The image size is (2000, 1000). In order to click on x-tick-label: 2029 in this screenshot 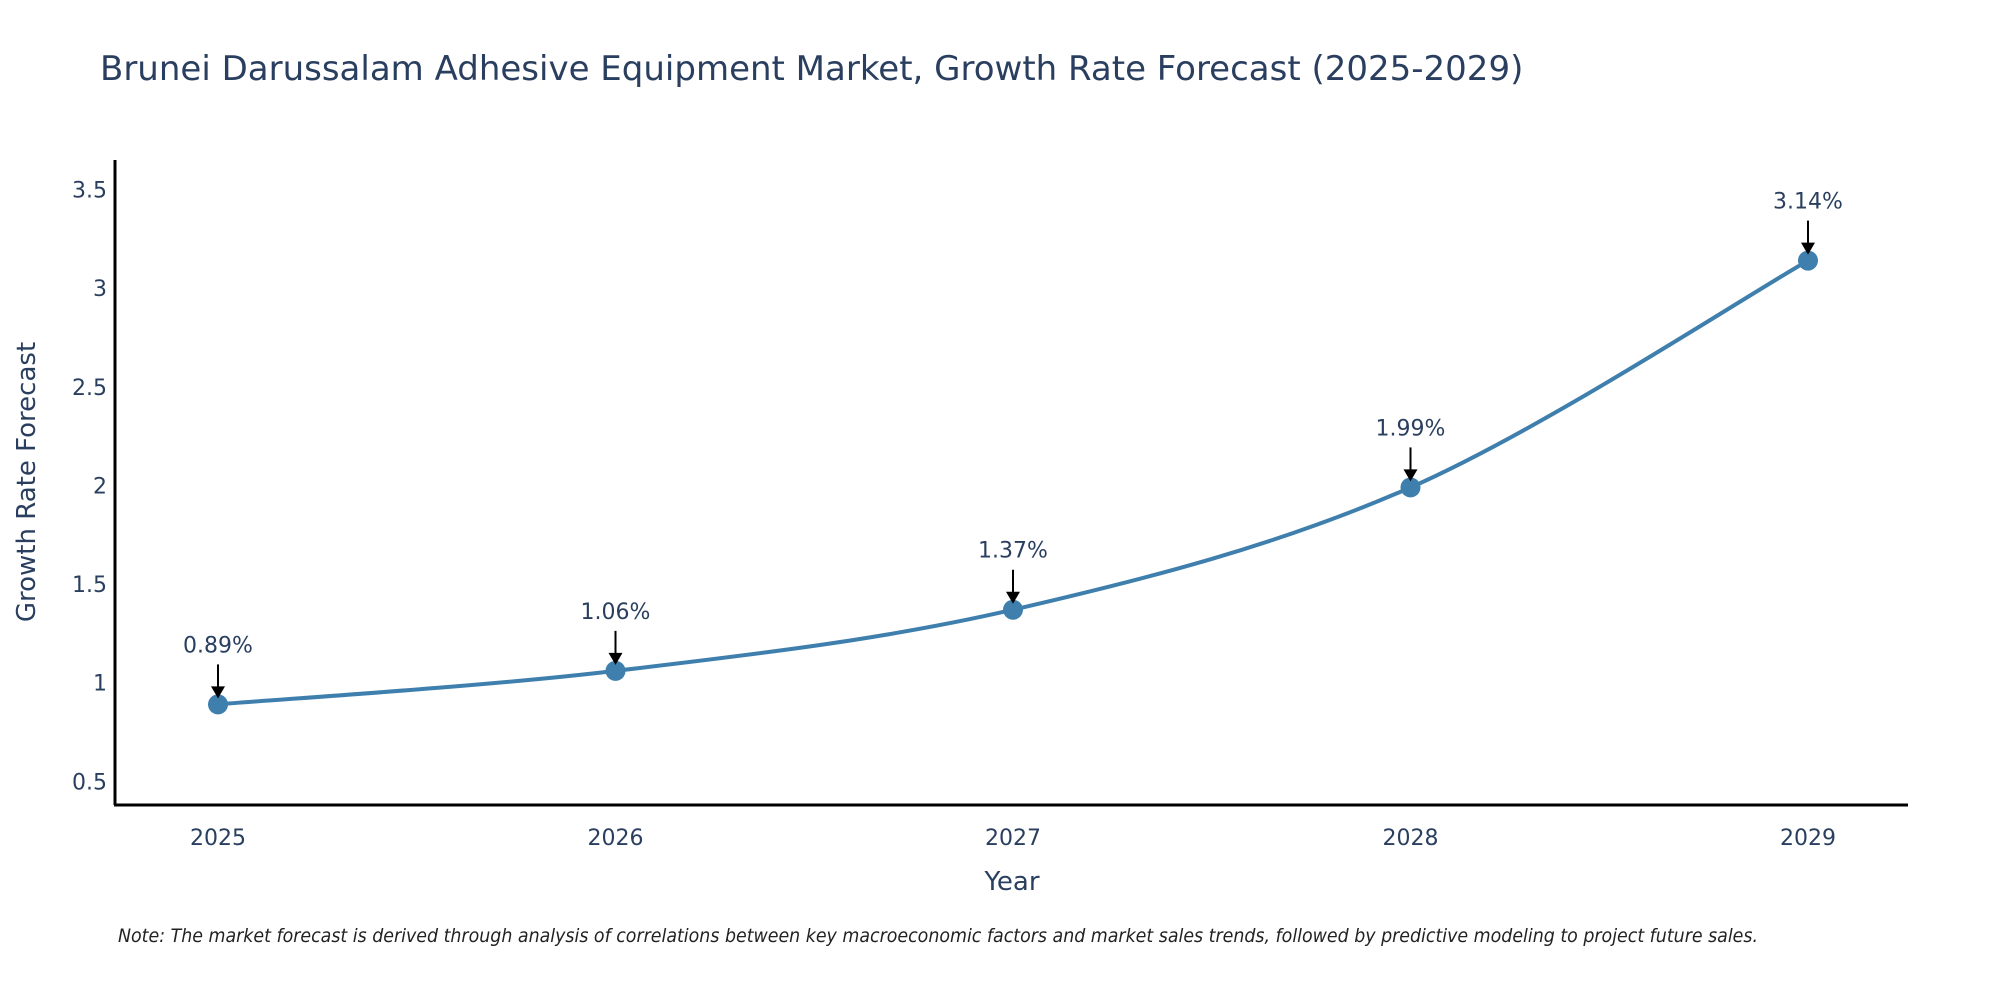, I will do `click(1808, 838)`.